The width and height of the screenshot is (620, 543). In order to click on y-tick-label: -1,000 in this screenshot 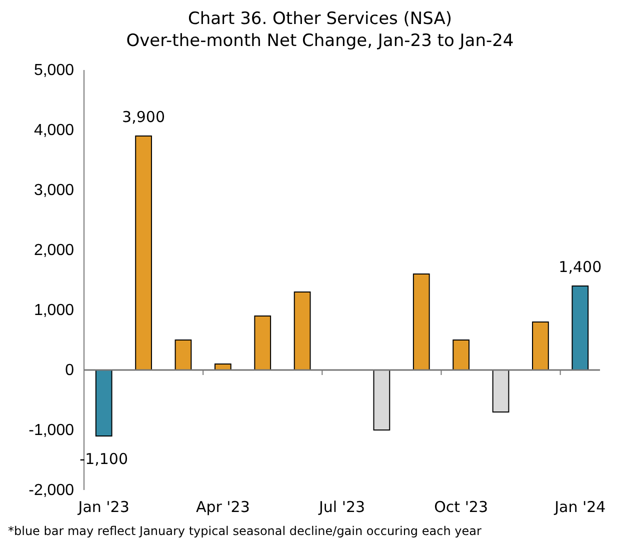, I will do `click(51, 431)`.